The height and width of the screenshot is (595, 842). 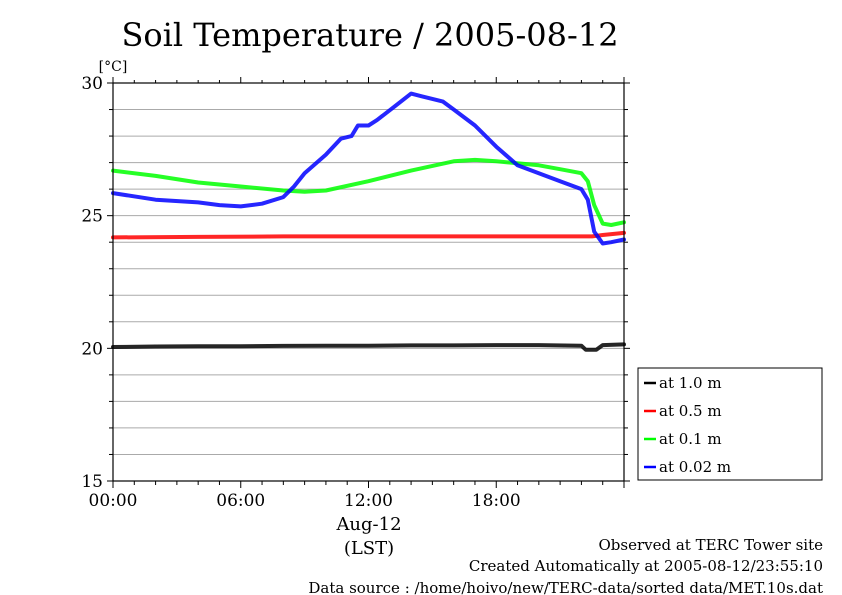 I want to click on legend: at 1.0 m at 0.5 m at 0.1 m at 0.02 m, so click(x=730, y=424).